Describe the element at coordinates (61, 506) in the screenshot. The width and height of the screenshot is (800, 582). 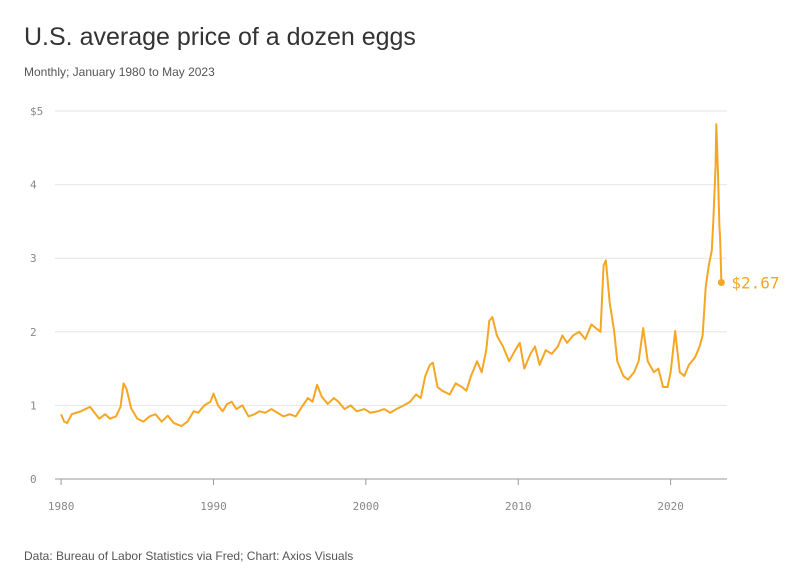
I see `x-tick-label: 1980` at that location.